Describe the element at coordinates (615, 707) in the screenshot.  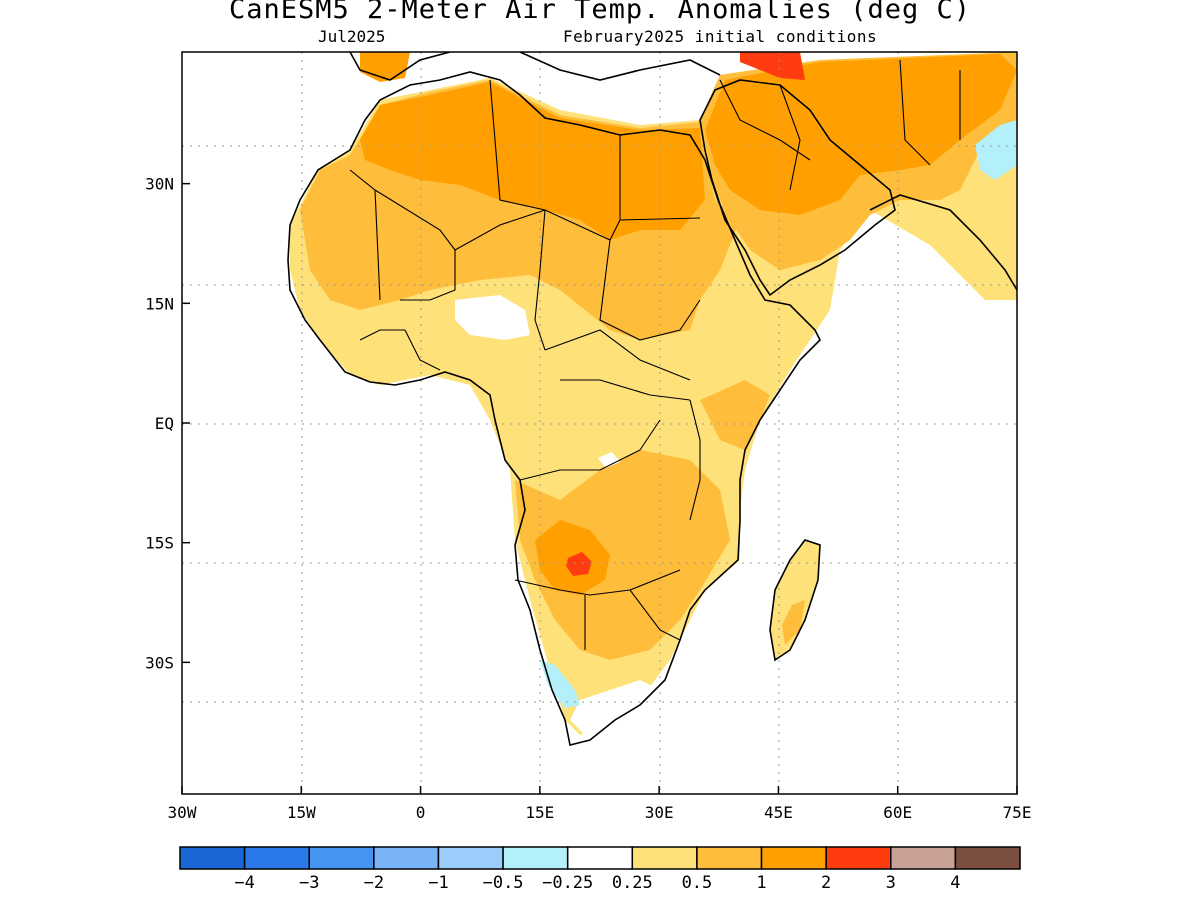
I see `anomaly-fill-neutral-cape` at that location.